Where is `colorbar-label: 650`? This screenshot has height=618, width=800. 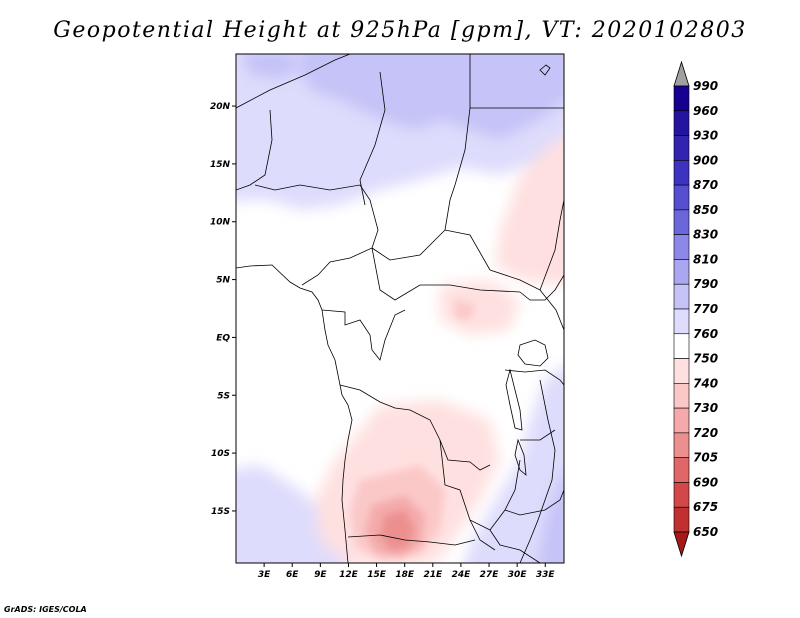
colorbar-label: 650 is located at coordinates (705, 532).